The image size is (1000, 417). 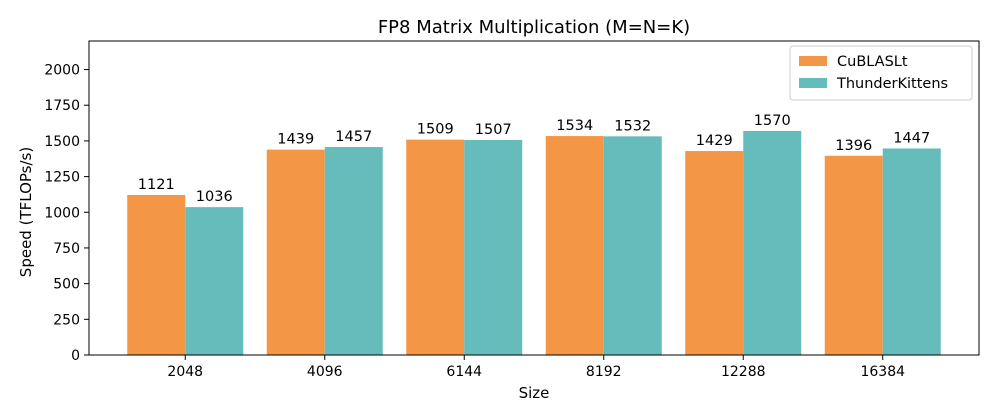 What do you see at coordinates (62, 71) in the screenshot?
I see `y-tick-label: 2000` at bounding box center [62, 71].